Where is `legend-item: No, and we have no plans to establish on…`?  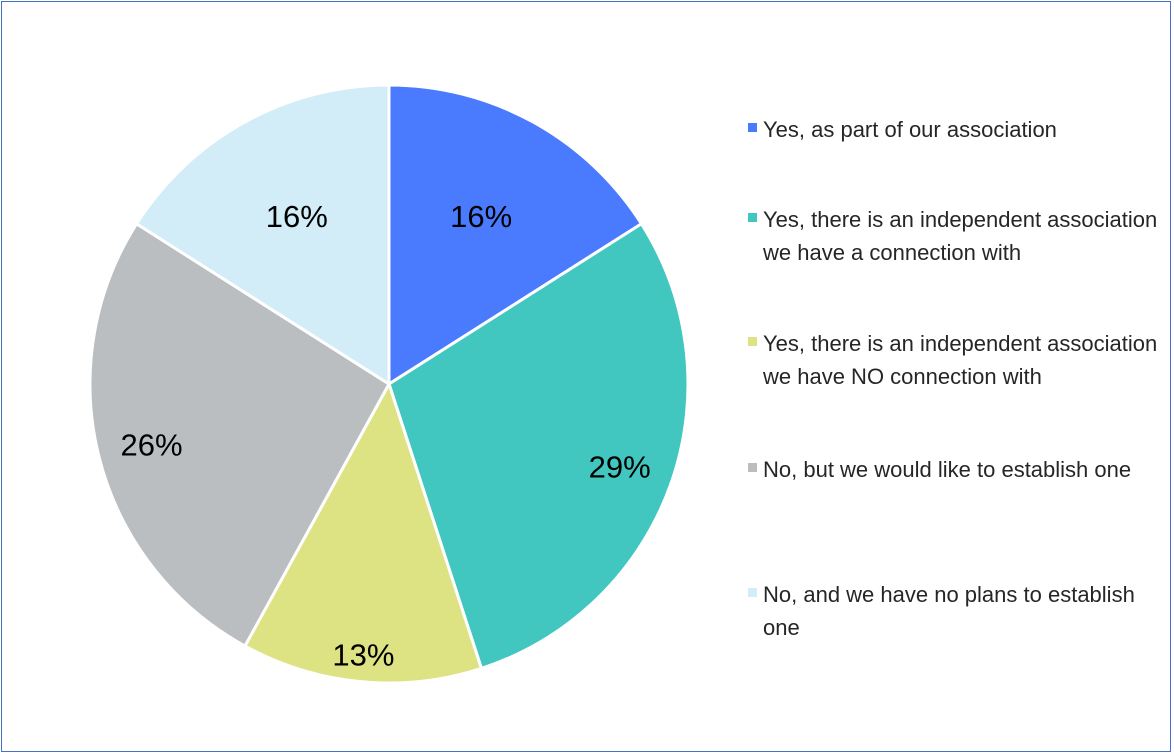 legend-item: No, and we have no plans to establish on… is located at coordinates (955, 611).